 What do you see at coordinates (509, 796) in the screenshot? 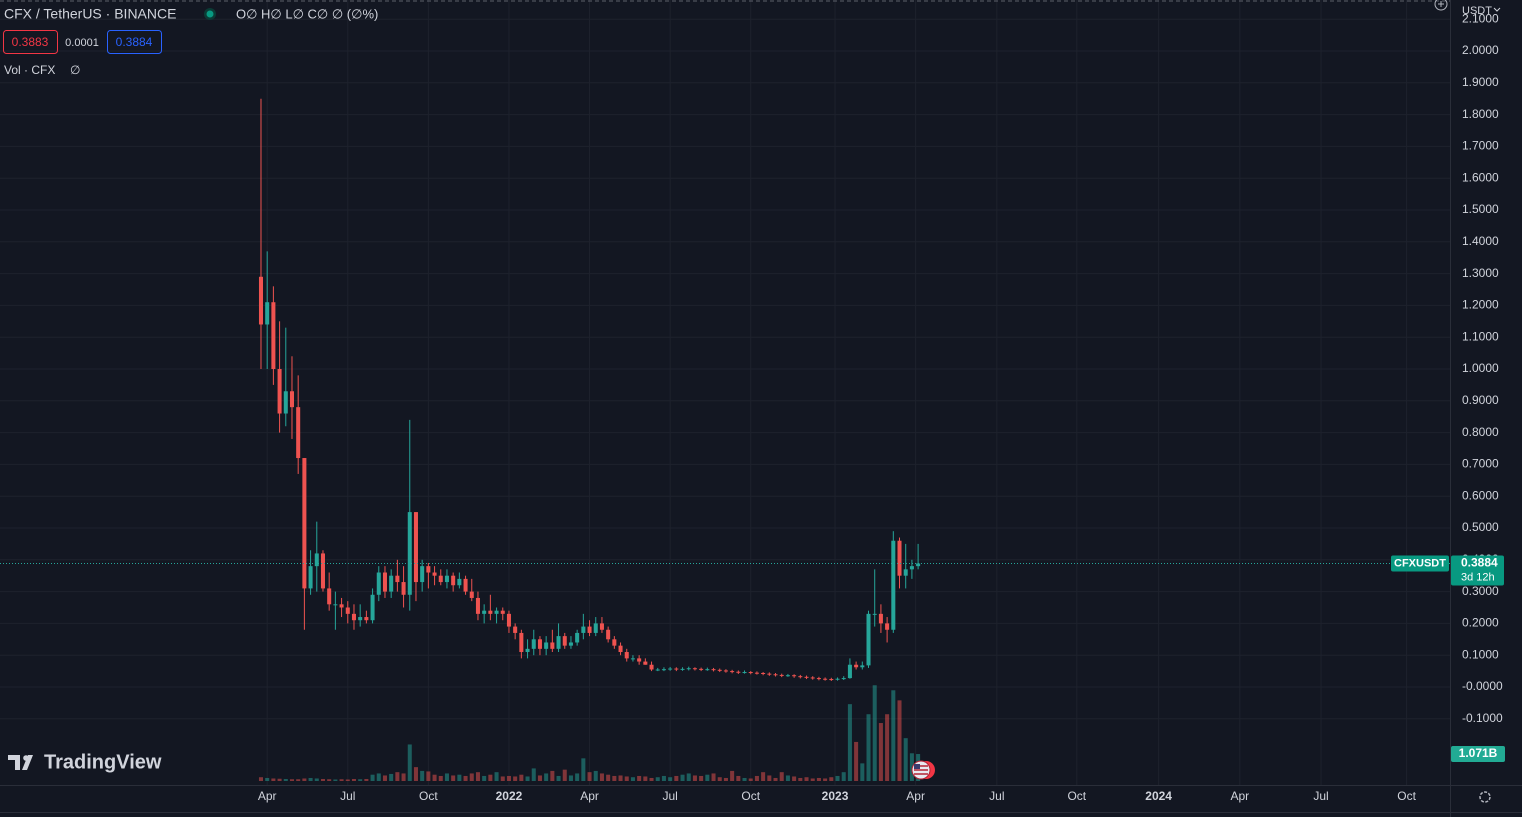
I see `x-tick-label: 2022` at bounding box center [509, 796].